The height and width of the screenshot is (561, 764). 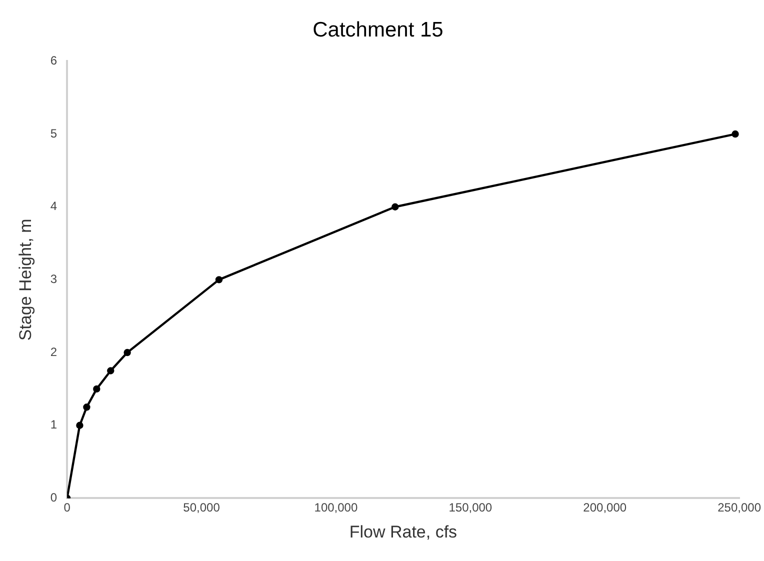 What do you see at coordinates (54, 206) in the screenshot?
I see `y-tick-label: 4` at bounding box center [54, 206].